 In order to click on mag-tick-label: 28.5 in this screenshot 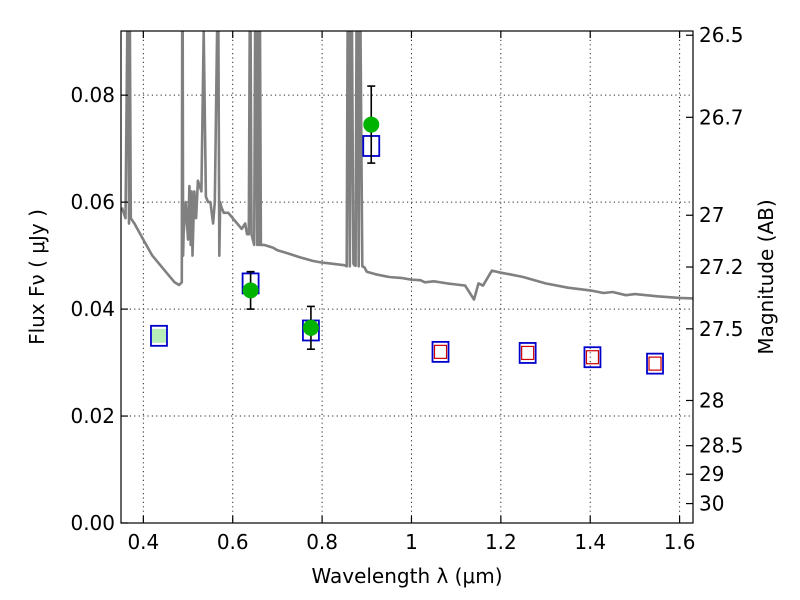, I will do `click(721, 446)`.